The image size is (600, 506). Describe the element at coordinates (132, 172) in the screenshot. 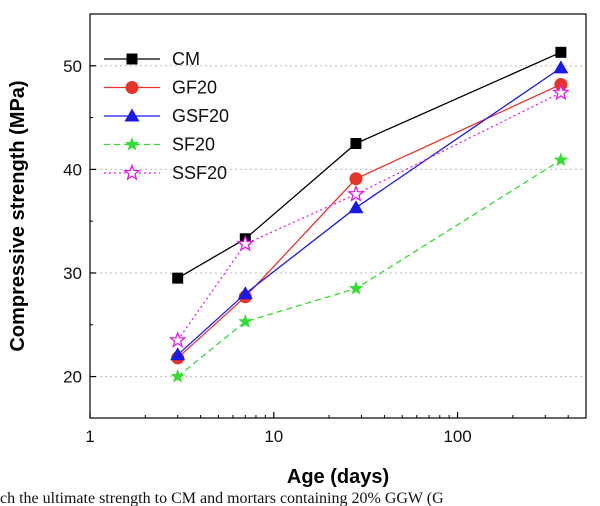

I see `legend-marker-ssf20` at that location.